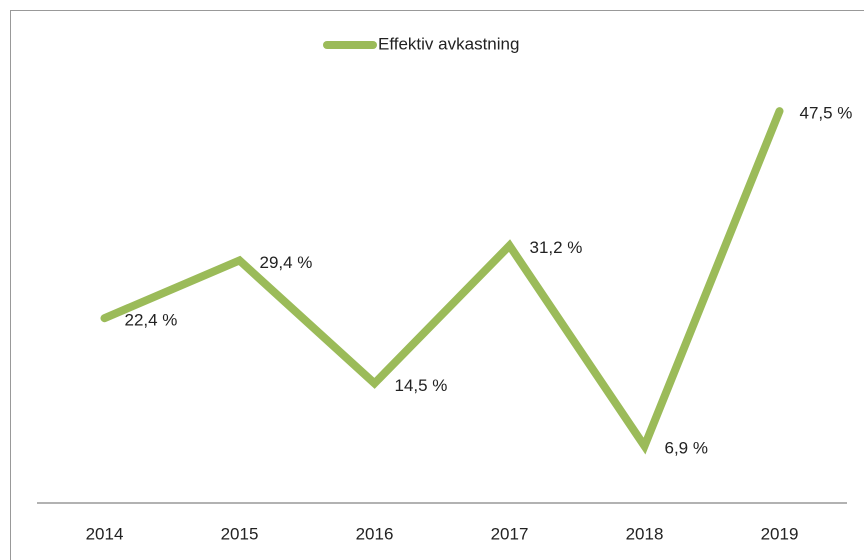 This screenshot has height=560, width=864. What do you see at coordinates (686, 448) in the screenshot?
I see `data-label: 6,9 %` at bounding box center [686, 448].